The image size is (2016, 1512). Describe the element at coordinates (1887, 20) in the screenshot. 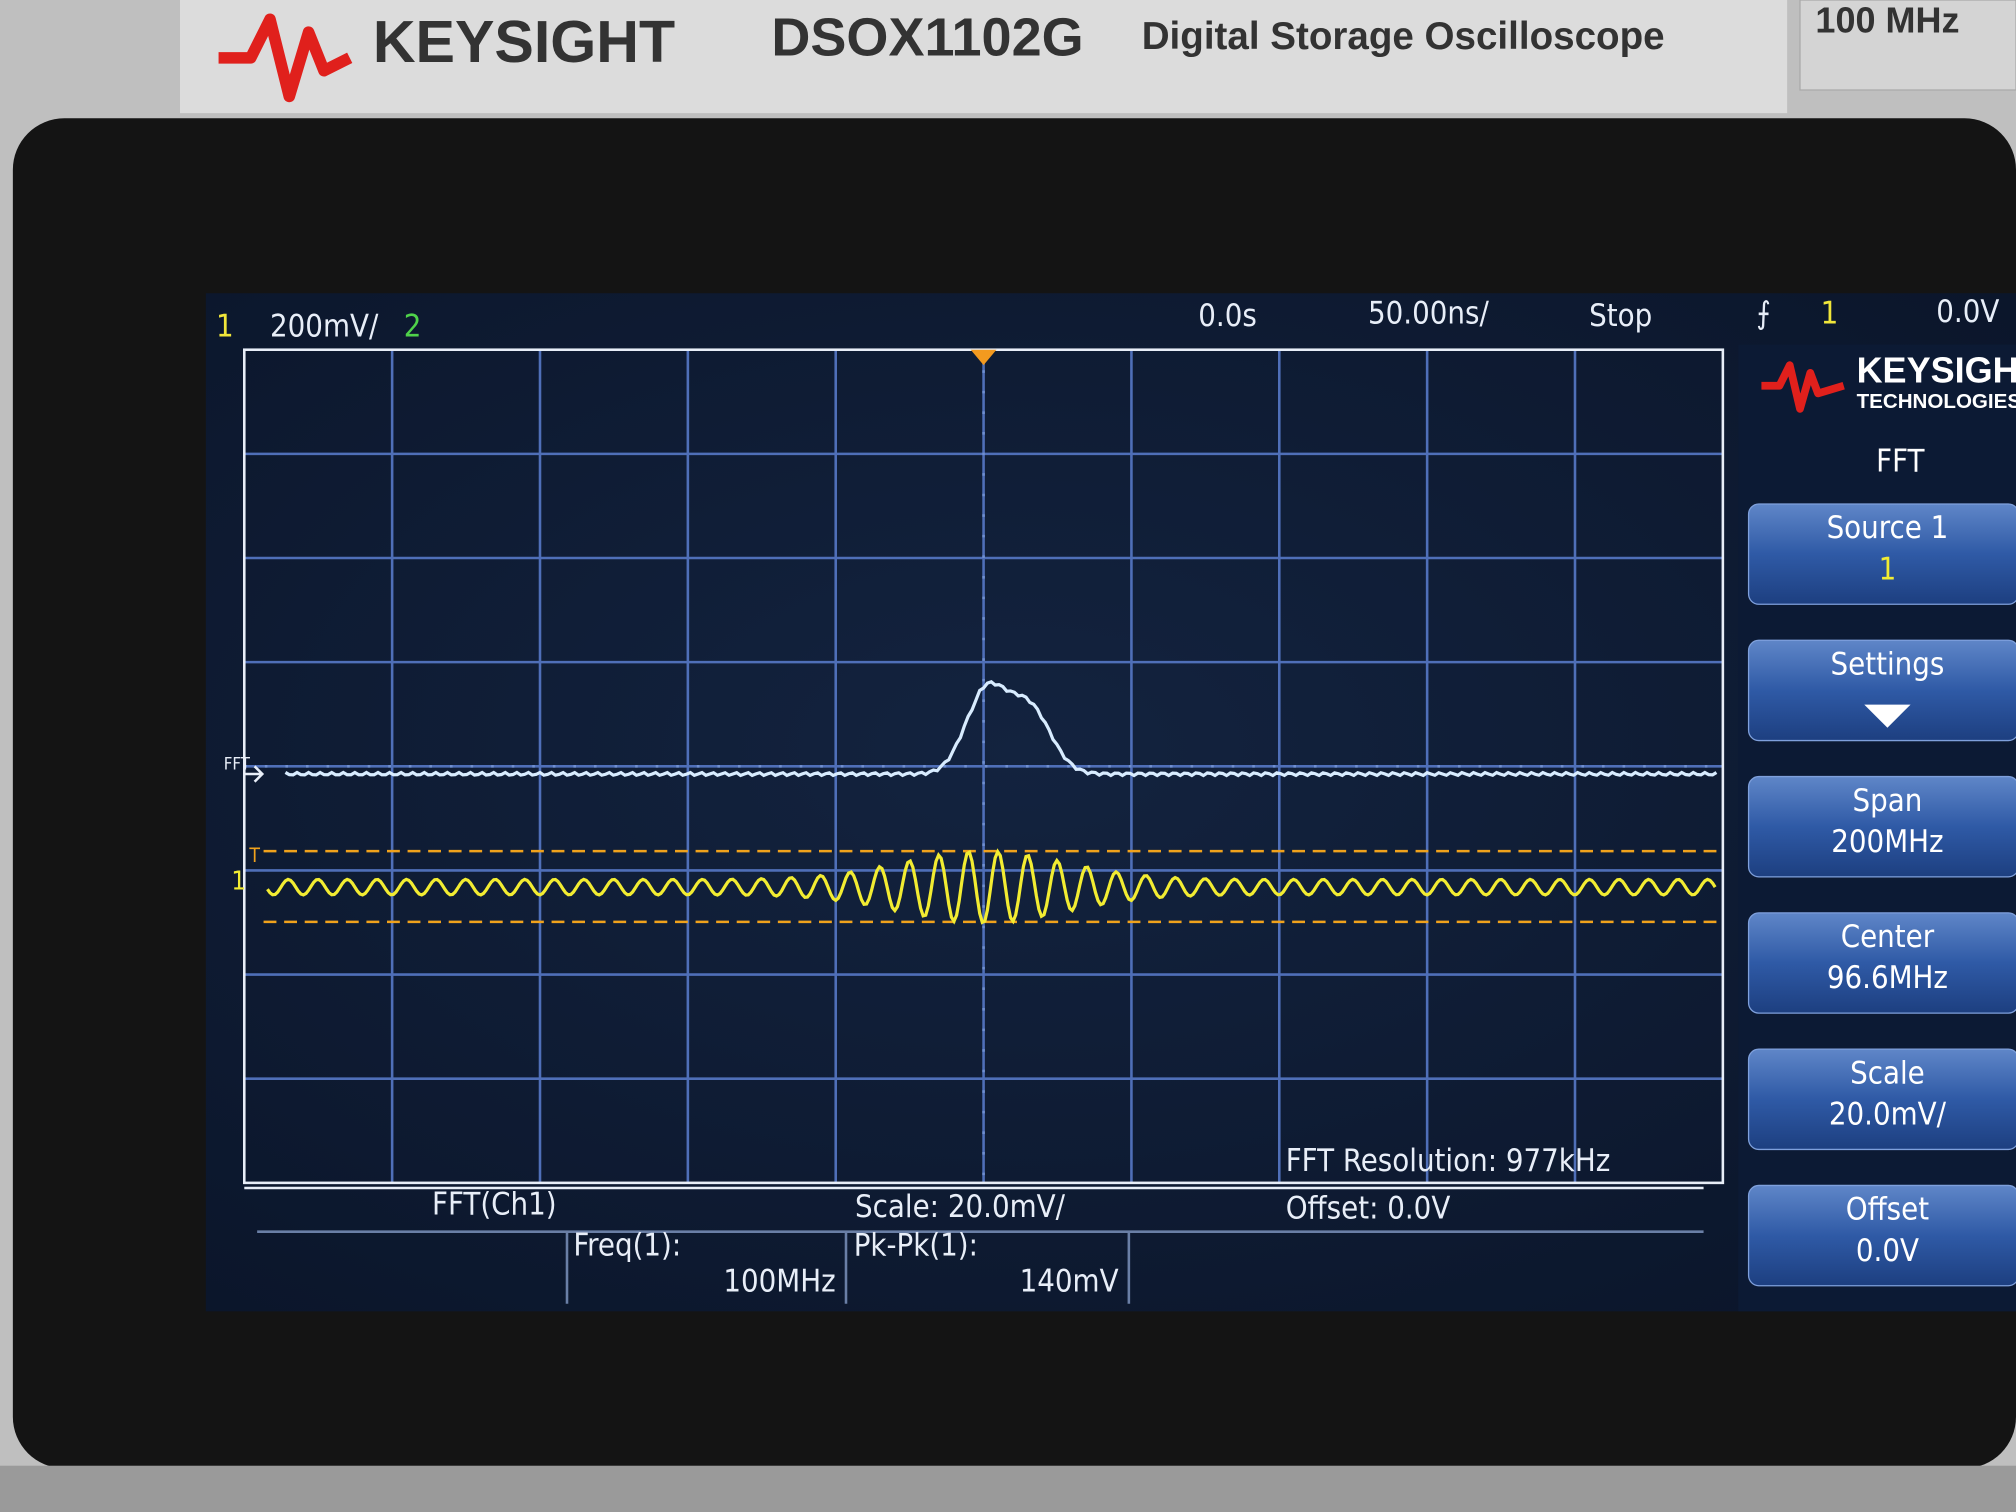

I see `bandwidth: 100 MHz` at that location.